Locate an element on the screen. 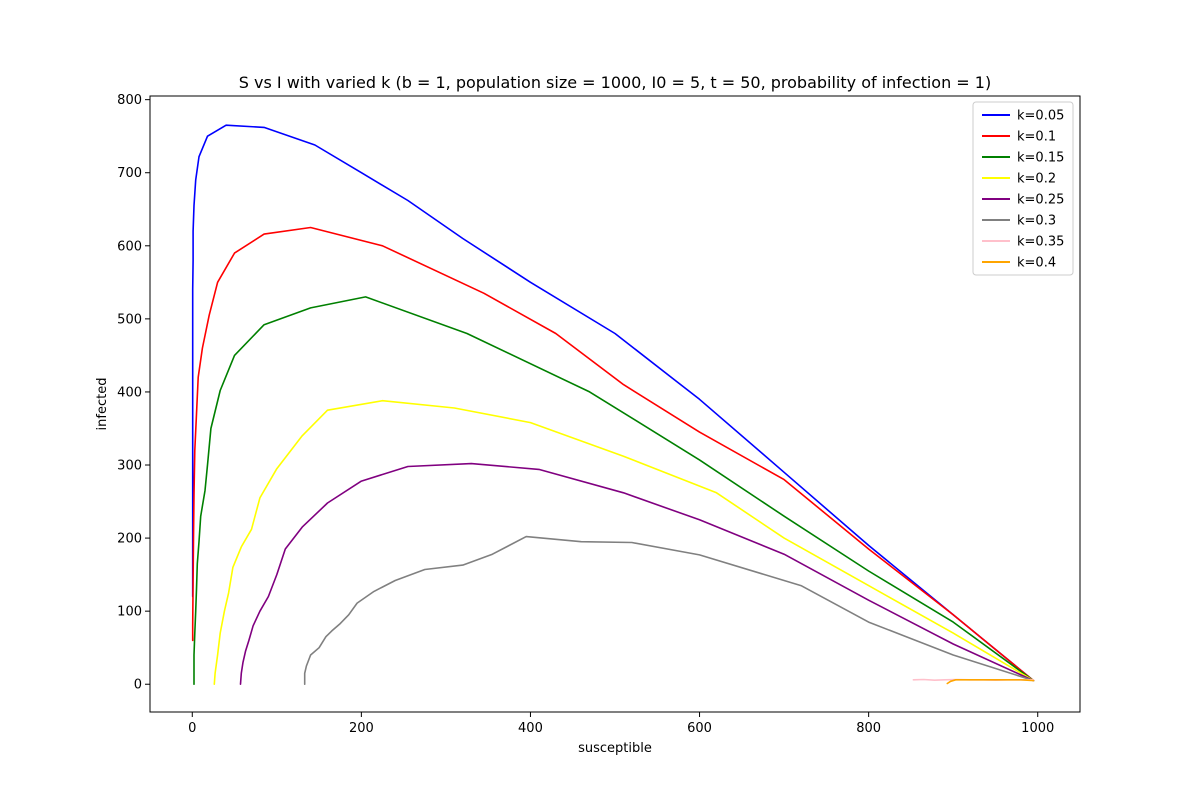 This screenshot has height=800, width=1200. y-tick-label: 800 is located at coordinates (129, 100).